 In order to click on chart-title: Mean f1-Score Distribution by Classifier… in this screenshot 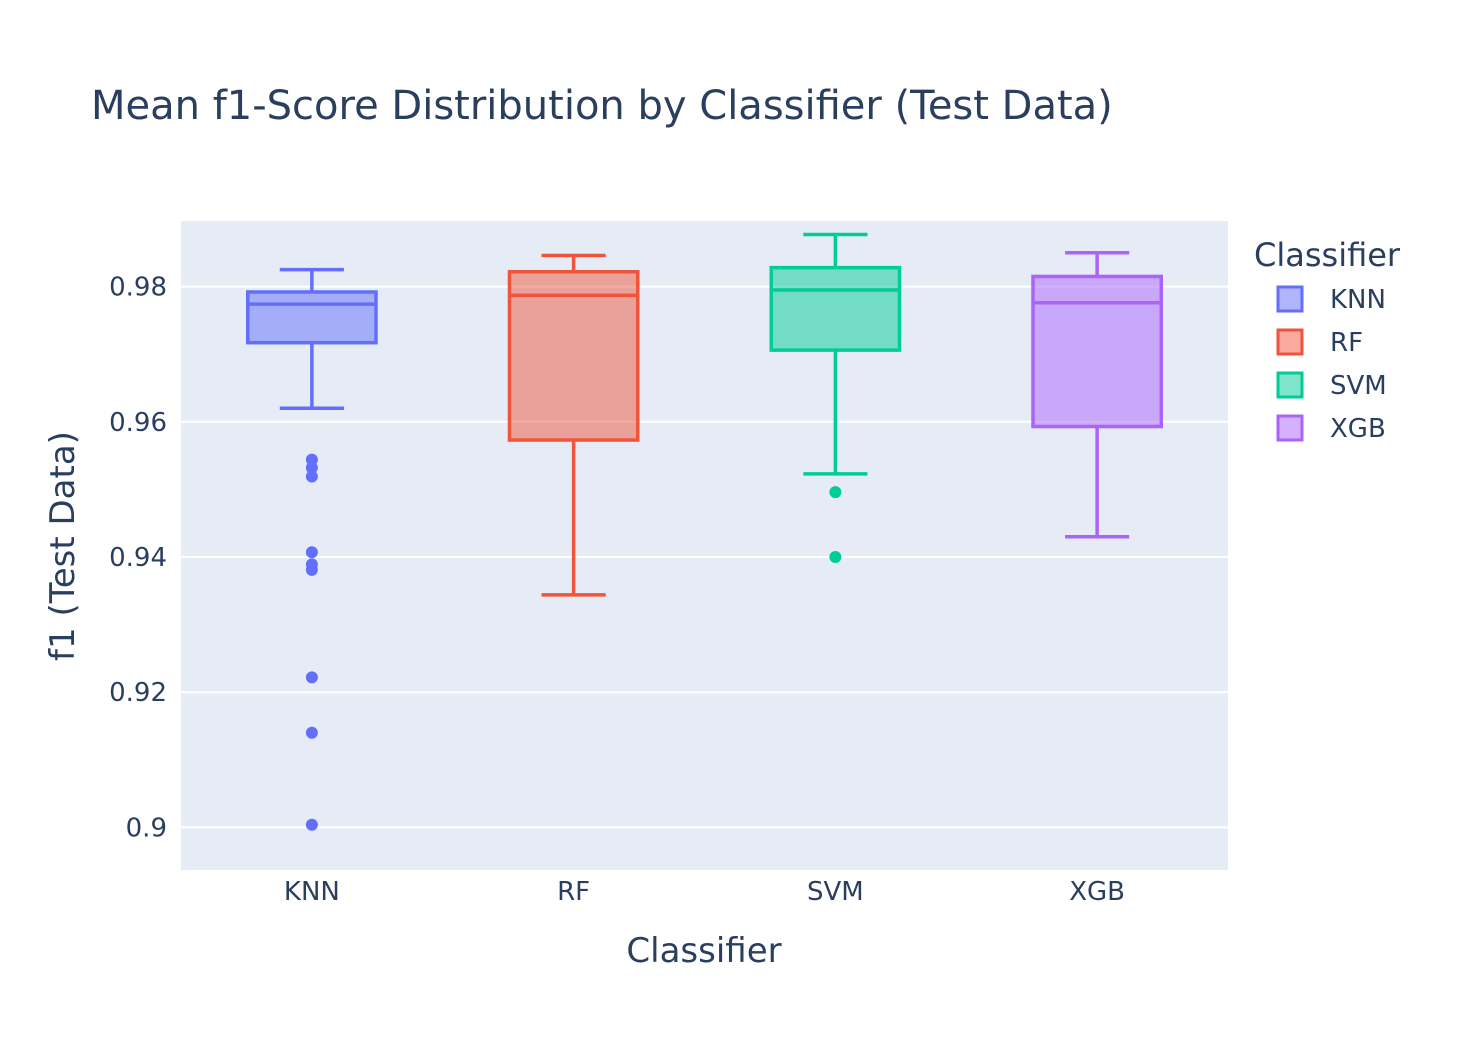, I will do `click(602, 106)`.